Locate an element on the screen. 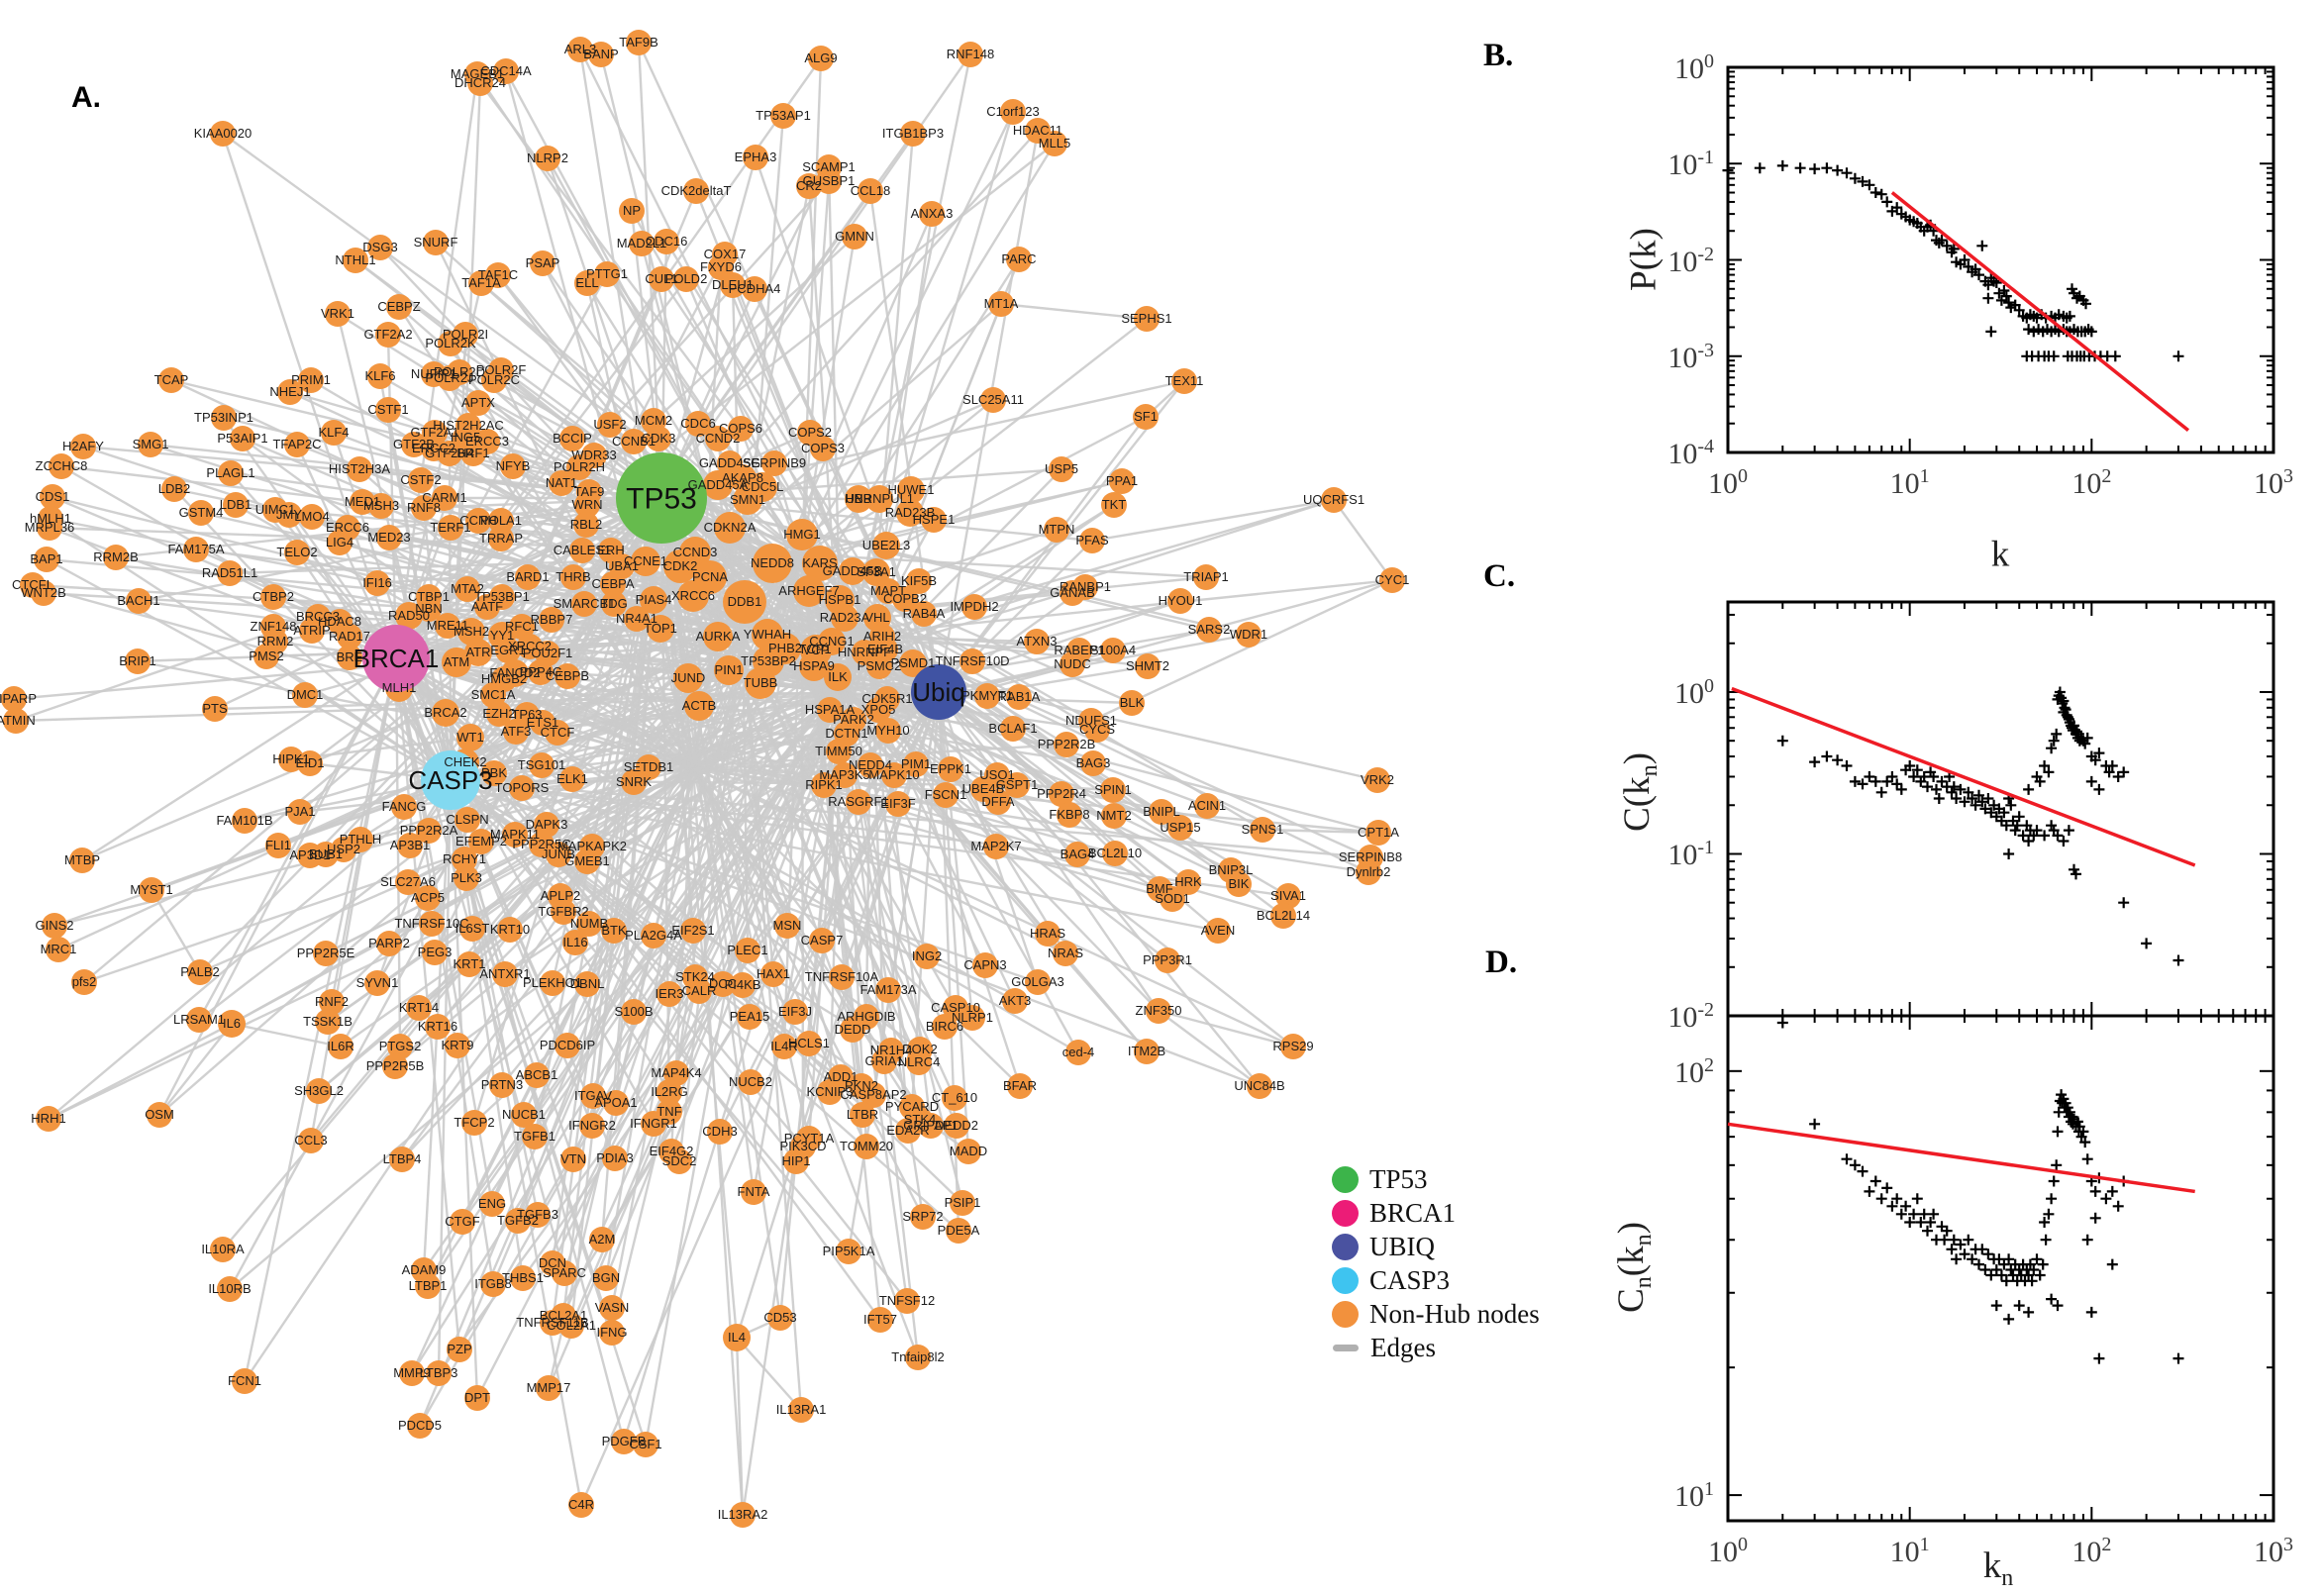 Image resolution: width=2323 pixels, height=1596 pixels. network-node-label: CTBP2 is located at coordinates (273, 596).